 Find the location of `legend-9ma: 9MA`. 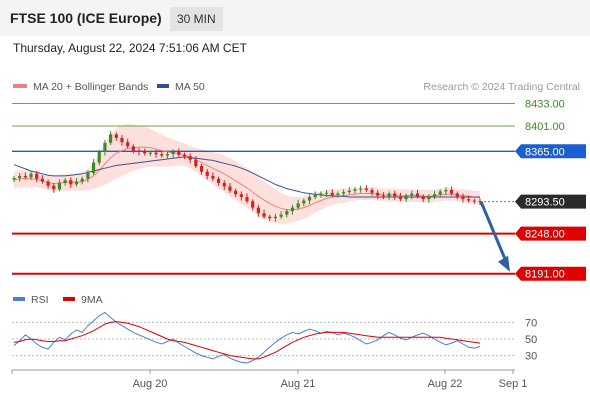

legend-9ma: 9MA is located at coordinates (83, 300).